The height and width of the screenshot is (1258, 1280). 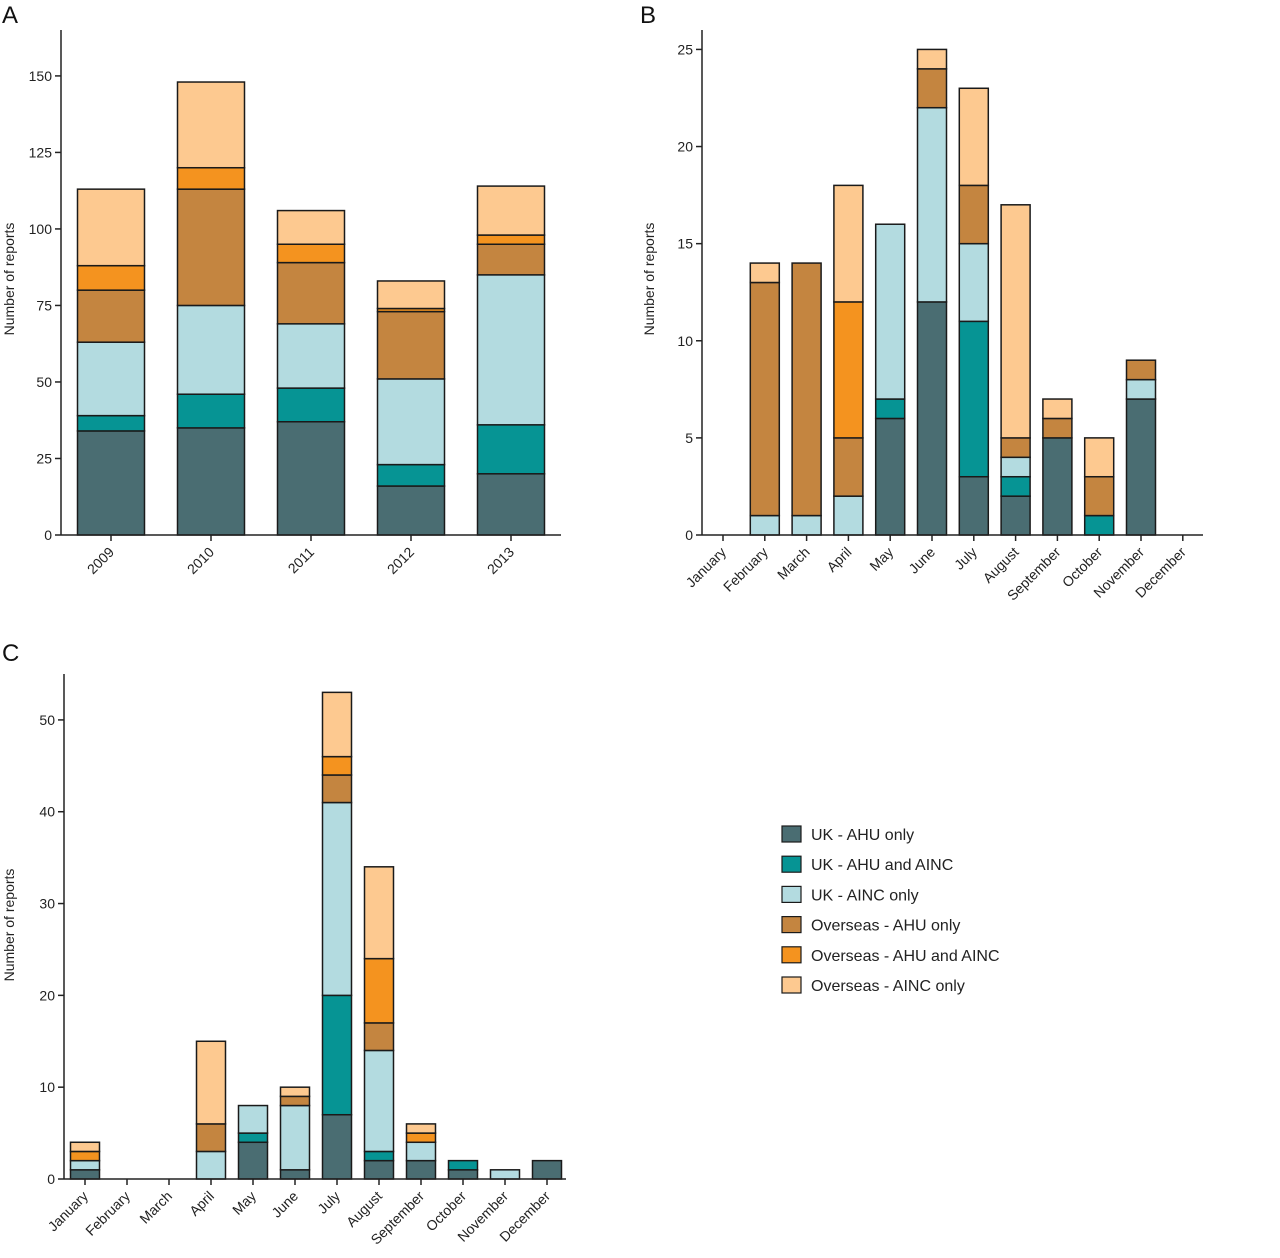 I want to click on bar-segment-september-overseas-ahu-only, so click(x=1057, y=428).